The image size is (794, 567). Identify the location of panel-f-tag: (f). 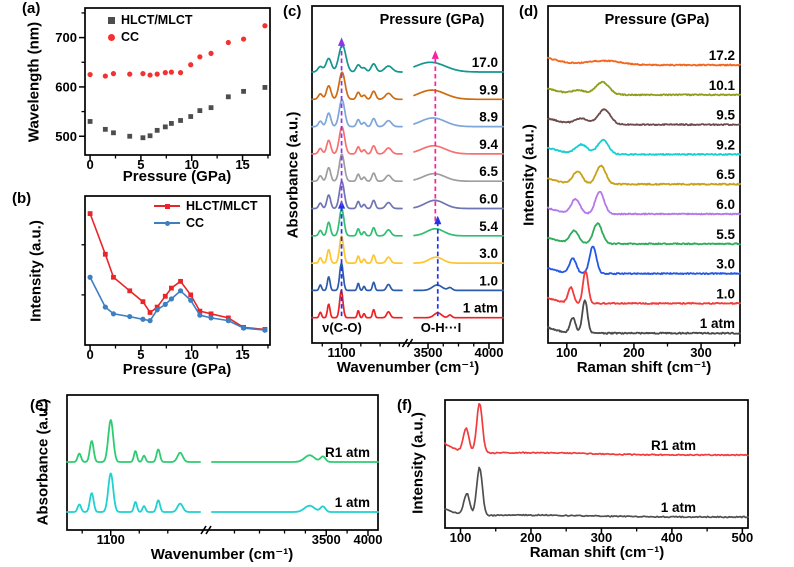
(404, 405).